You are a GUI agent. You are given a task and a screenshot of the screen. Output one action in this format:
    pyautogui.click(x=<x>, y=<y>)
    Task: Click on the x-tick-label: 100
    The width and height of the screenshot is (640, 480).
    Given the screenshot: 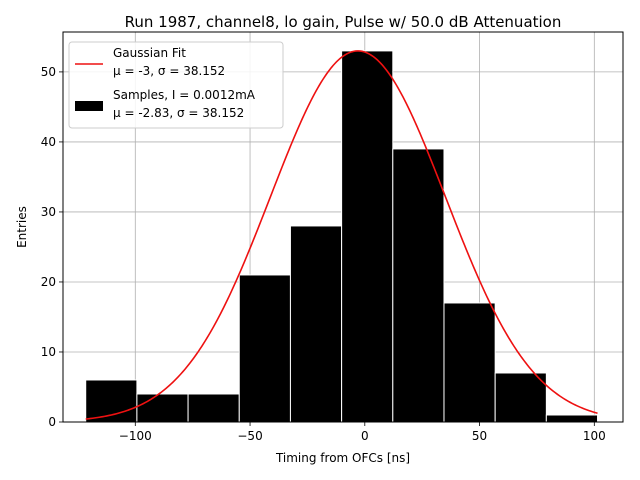 What is the action you would take?
    pyautogui.click(x=594, y=436)
    